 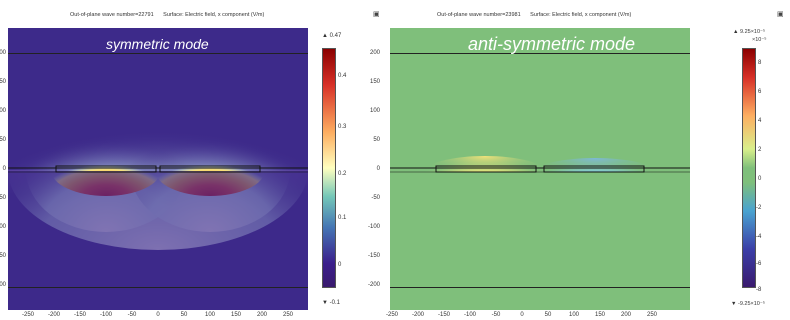 I want to click on wave-number-label: Out-of-plane wave number=22791, so click(x=112, y=15).